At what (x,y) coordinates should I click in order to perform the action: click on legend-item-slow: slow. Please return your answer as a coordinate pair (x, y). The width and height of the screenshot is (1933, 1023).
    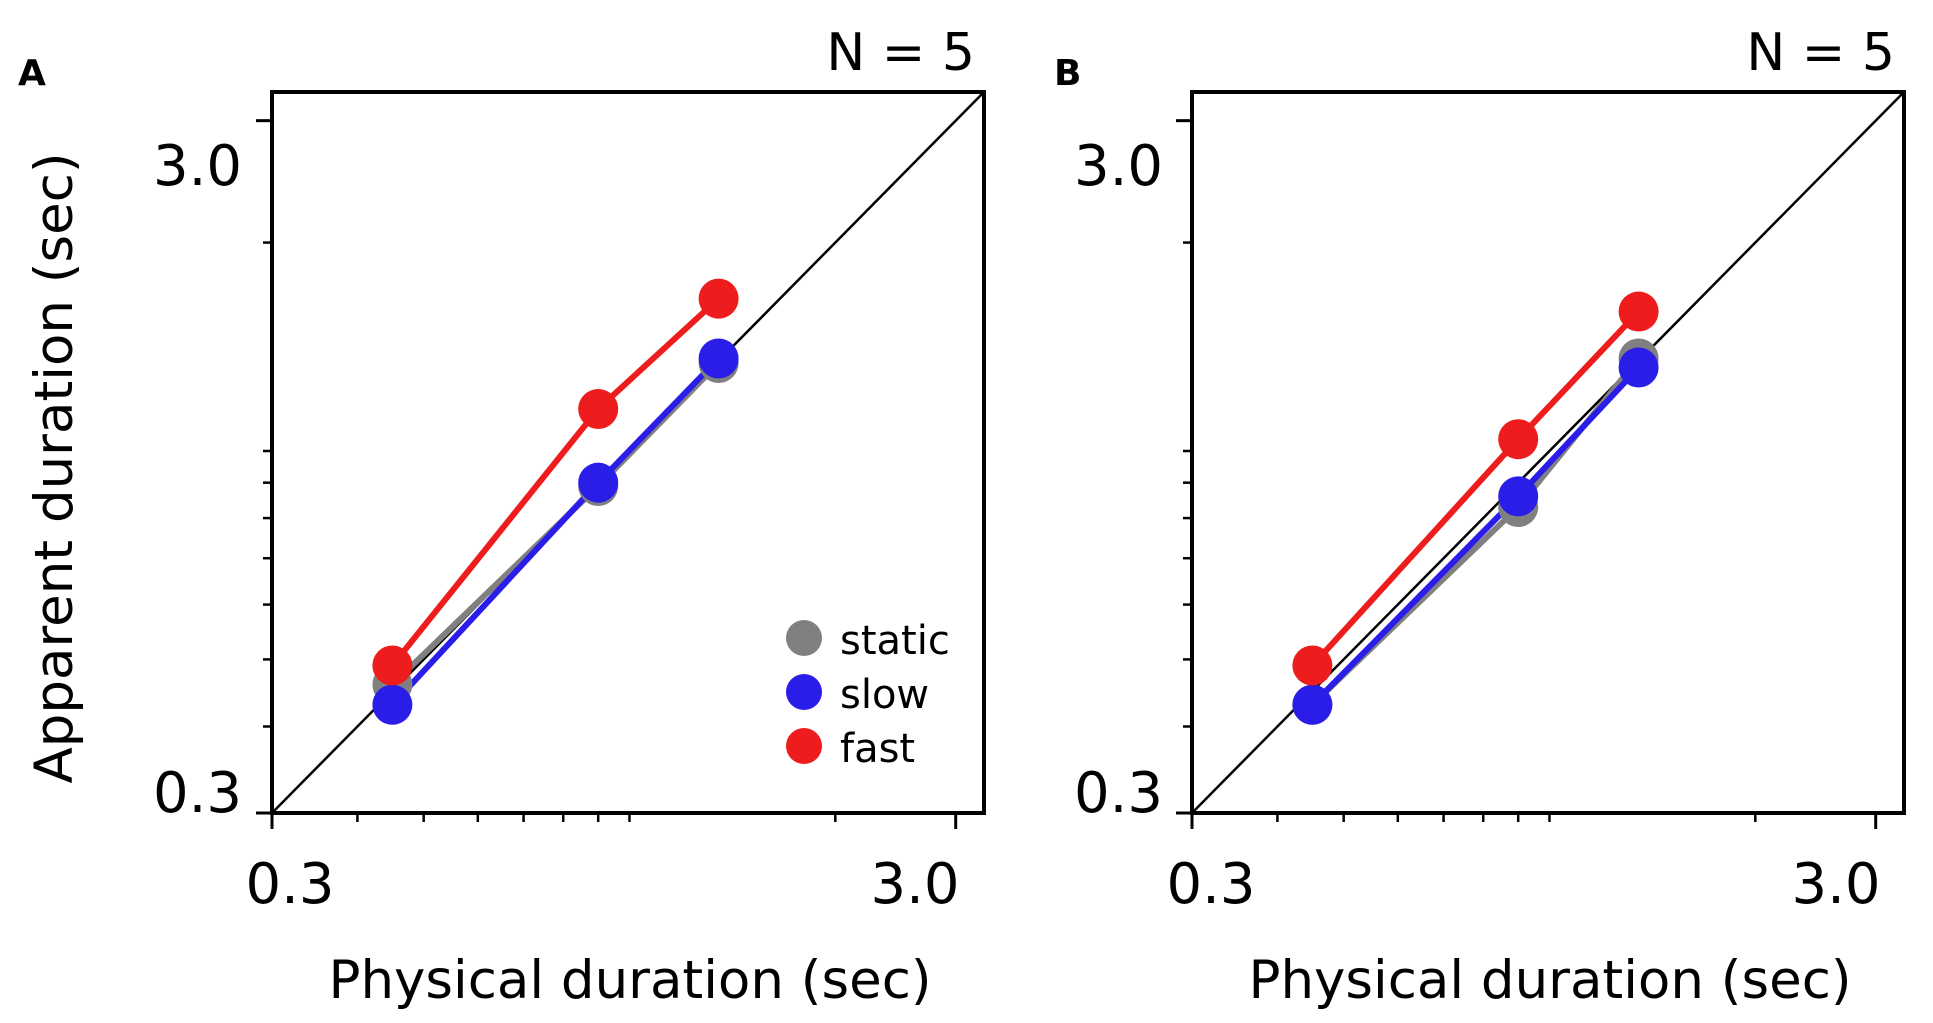
    Looking at the image, I should click on (857, 695).